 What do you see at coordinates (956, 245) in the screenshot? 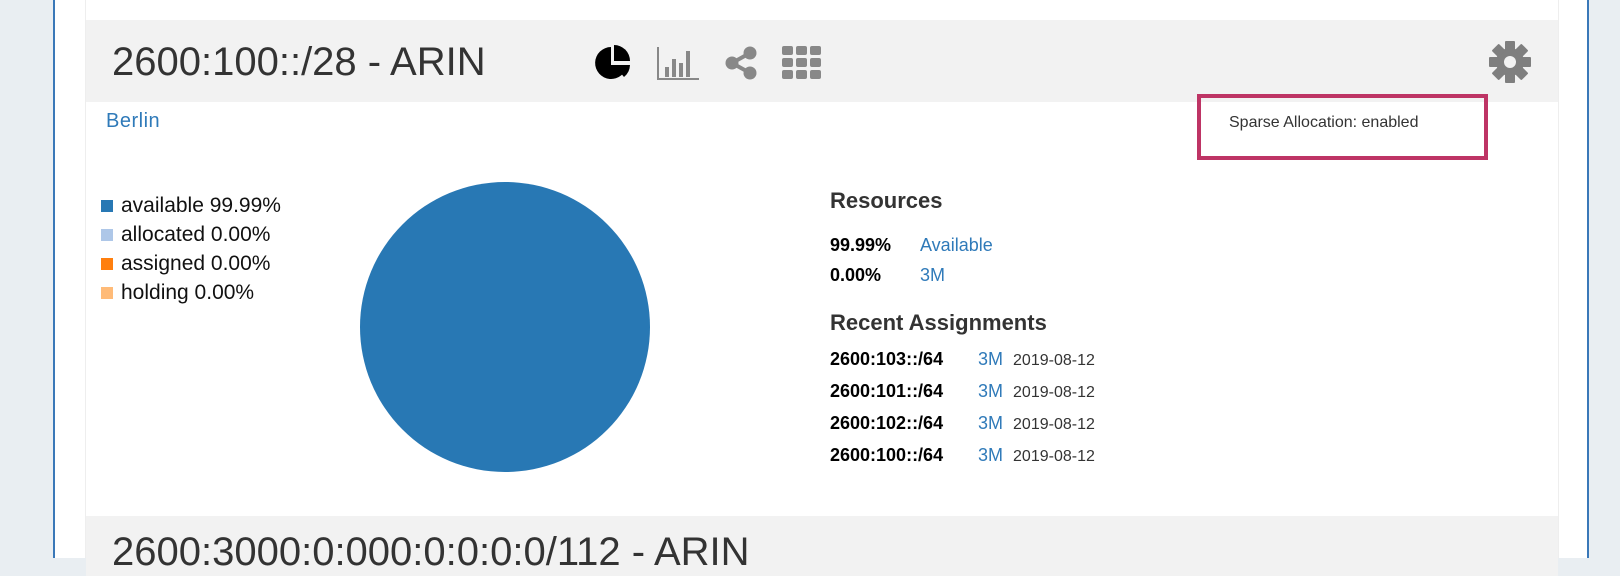
I see `resource-link: Available` at bounding box center [956, 245].